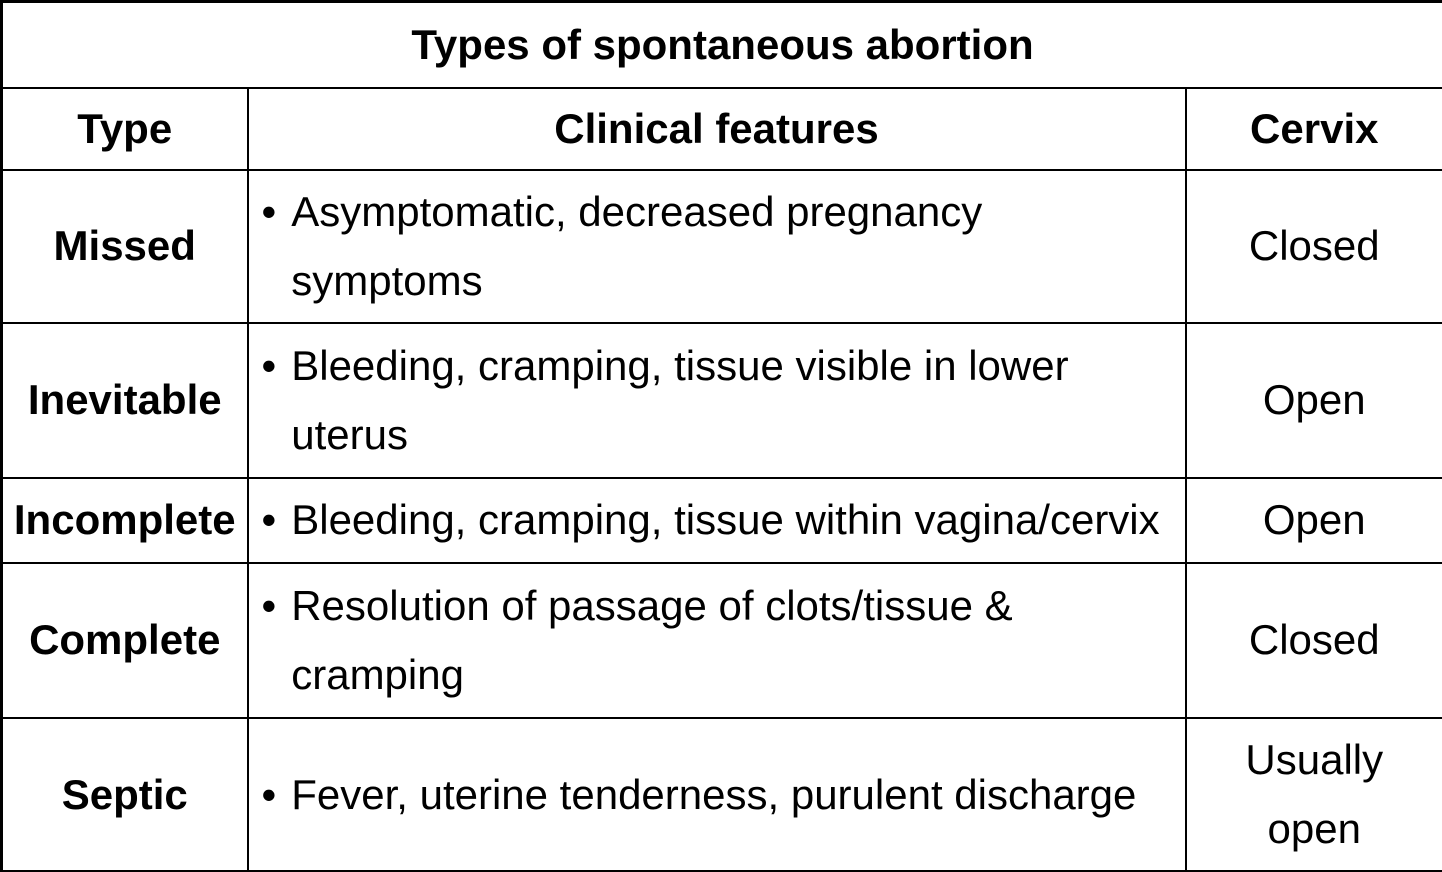  Describe the element at coordinates (716, 128) in the screenshot. I see `column-header-clinical-features: Clinical features` at that location.